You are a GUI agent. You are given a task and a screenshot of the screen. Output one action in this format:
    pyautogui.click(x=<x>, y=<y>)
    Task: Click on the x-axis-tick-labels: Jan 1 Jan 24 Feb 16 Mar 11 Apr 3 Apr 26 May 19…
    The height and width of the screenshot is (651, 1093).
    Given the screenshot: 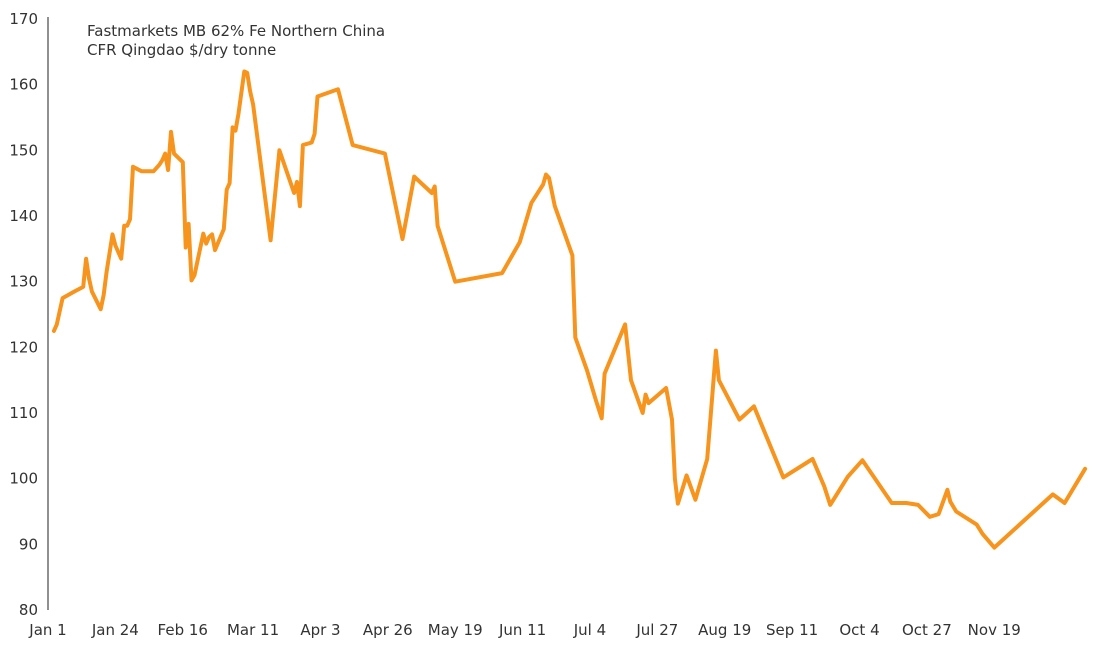 What is the action you would take?
    pyautogui.click(x=524, y=630)
    